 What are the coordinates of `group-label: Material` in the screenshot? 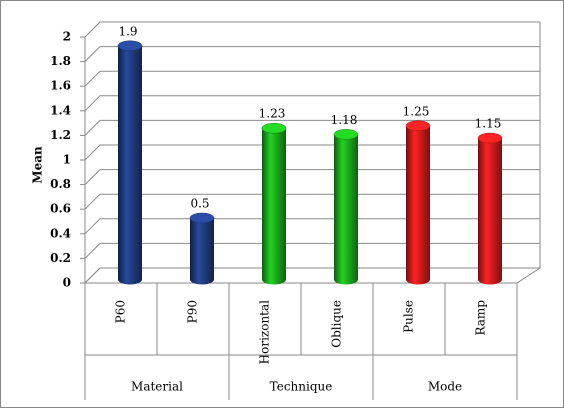 It's located at (157, 387).